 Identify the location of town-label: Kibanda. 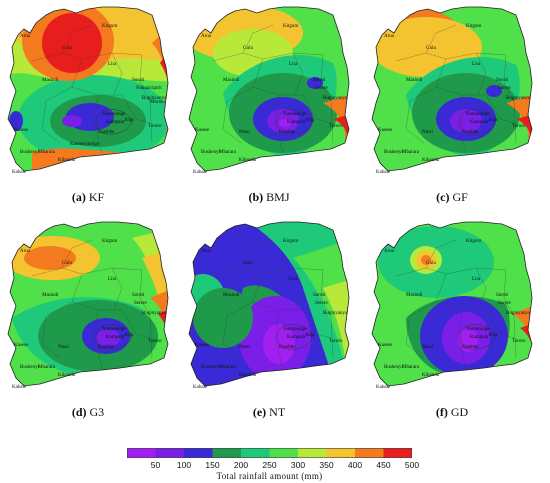
(248, 375).